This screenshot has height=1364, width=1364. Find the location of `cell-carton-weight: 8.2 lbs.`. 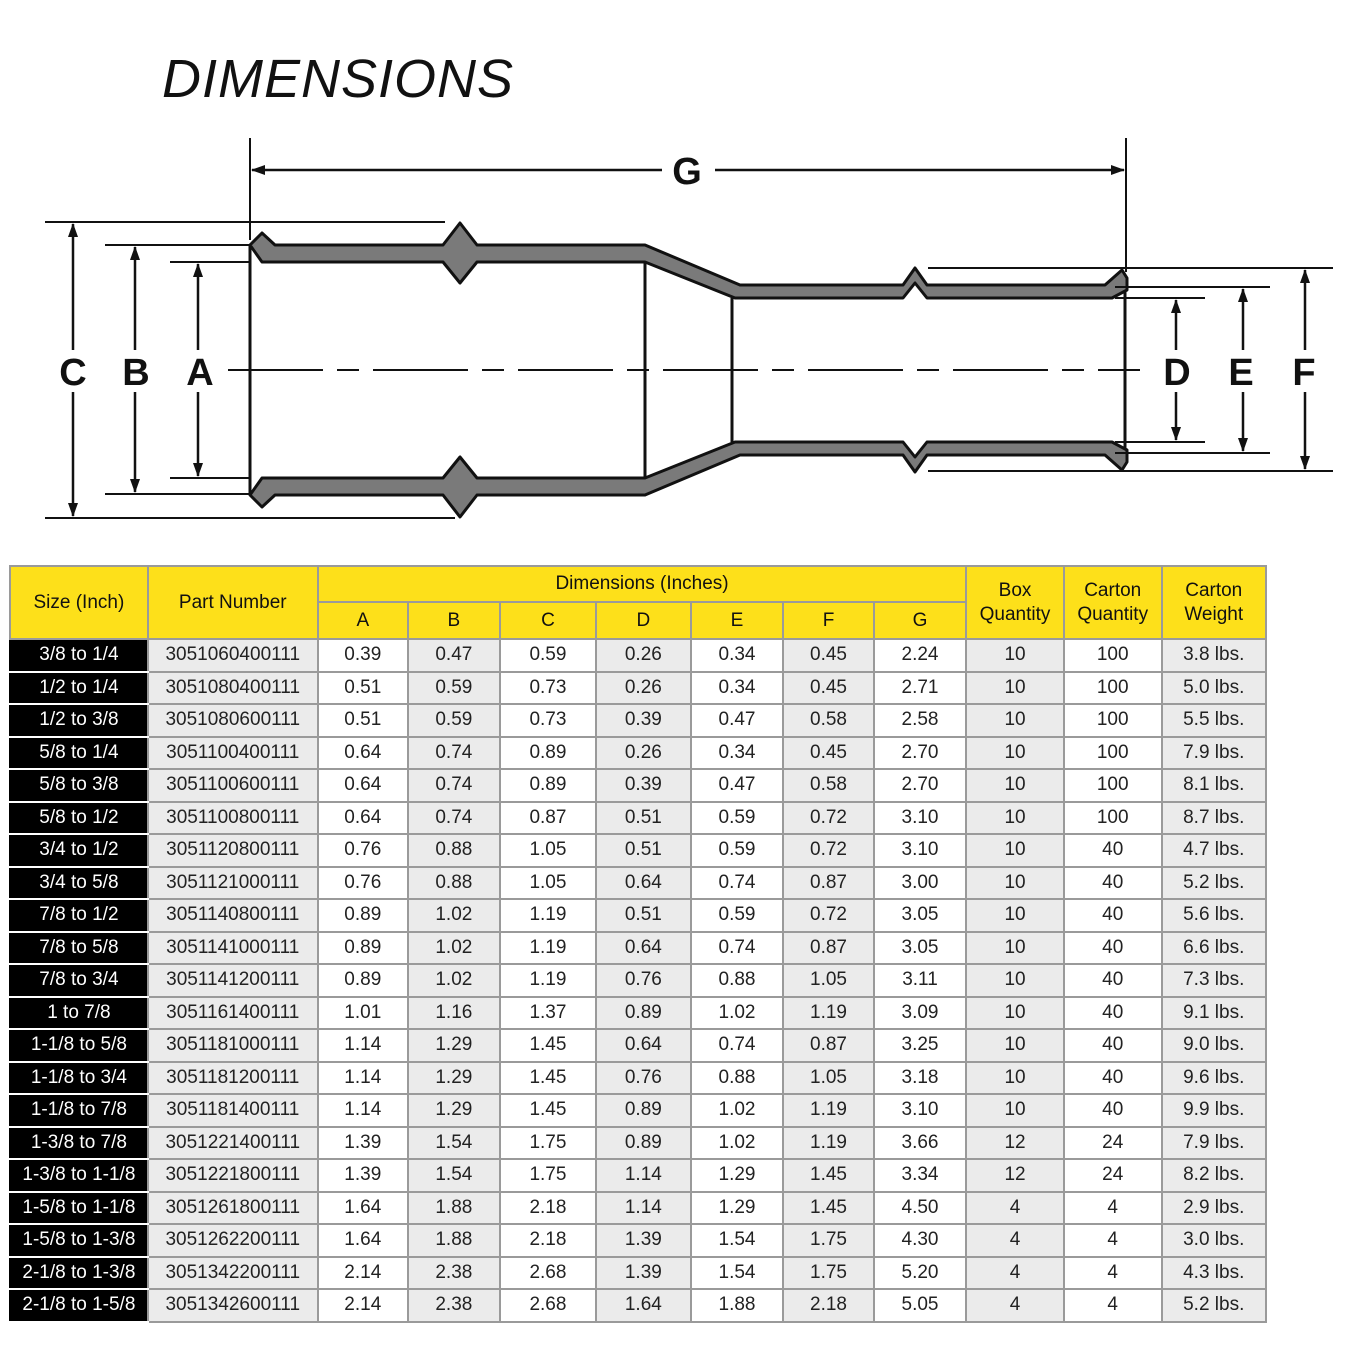

cell-carton-weight: 8.2 lbs. is located at coordinates (1213, 1175).